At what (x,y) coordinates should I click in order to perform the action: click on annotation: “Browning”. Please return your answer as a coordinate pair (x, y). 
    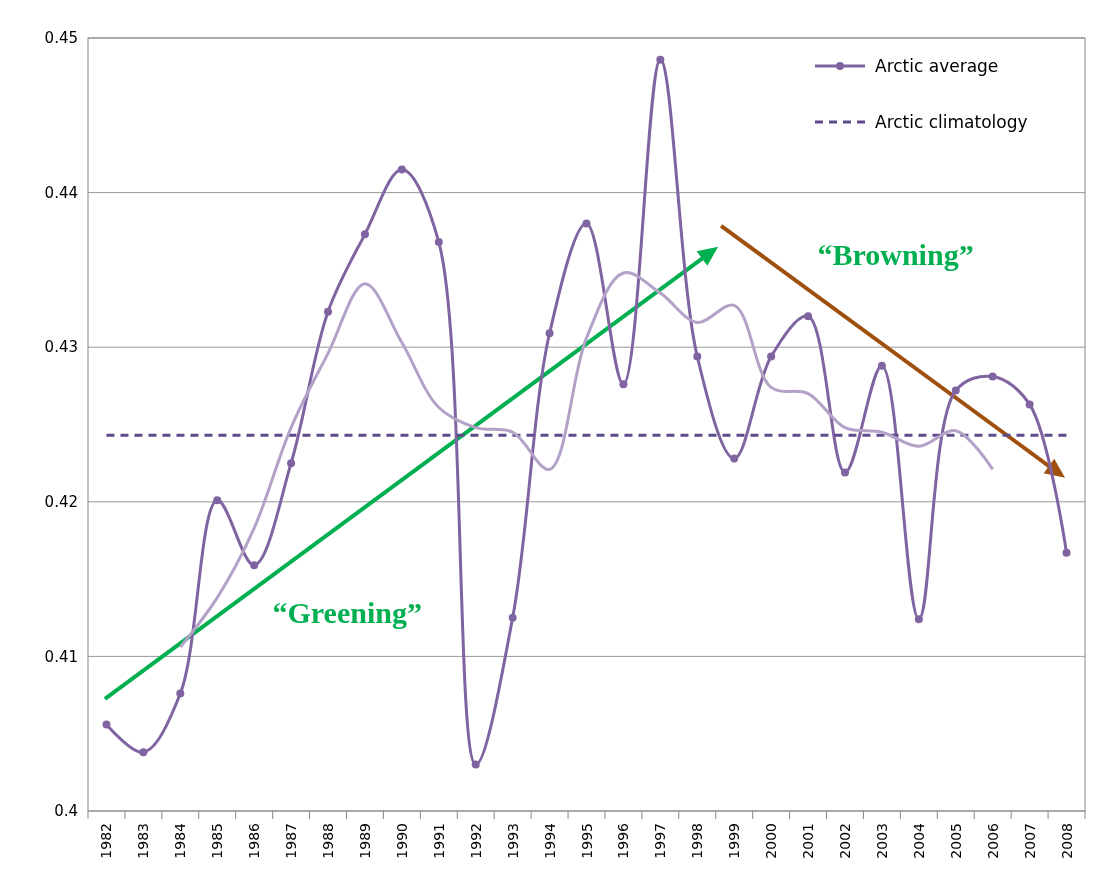
    Looking at the image, I should click on (895, 254).